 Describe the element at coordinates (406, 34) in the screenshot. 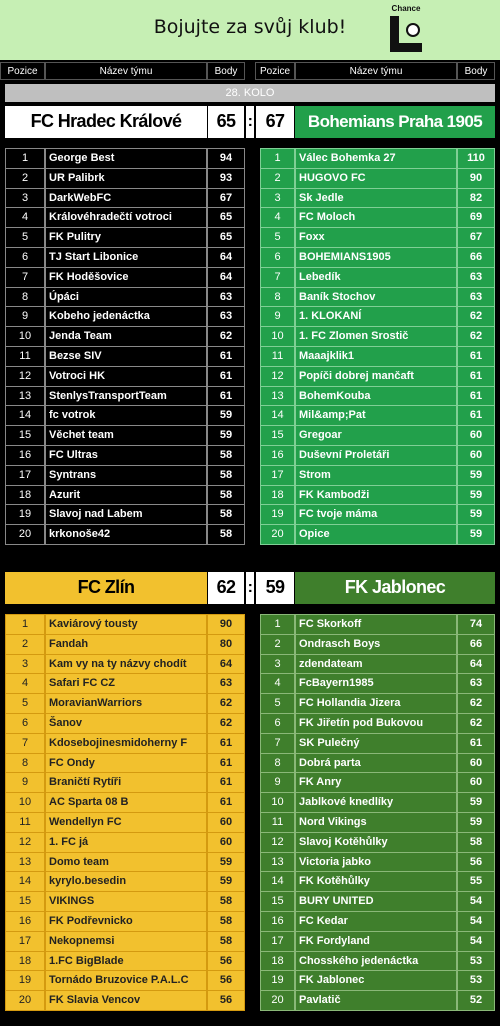

I see `logo-mark` at that location.